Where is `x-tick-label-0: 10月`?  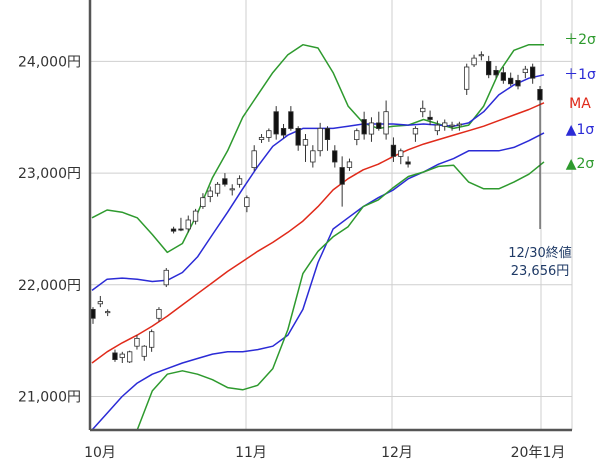
x-tick-label-0: 10月 is located at coordinates (100, 453).